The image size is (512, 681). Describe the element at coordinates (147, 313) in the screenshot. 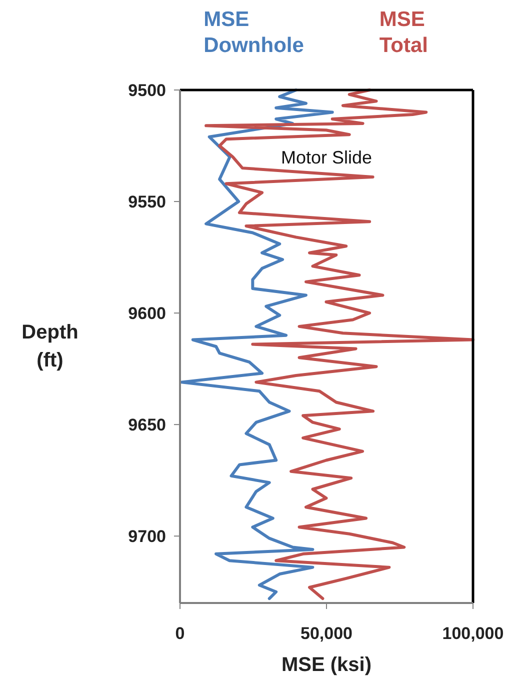

I see `y-tick-label: 9600` at that location.